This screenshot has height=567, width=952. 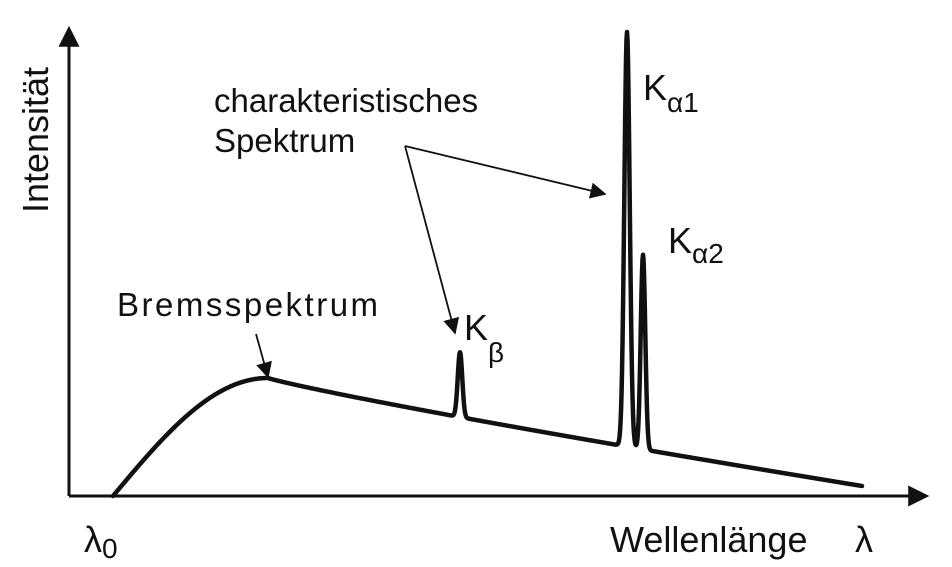 What do you see at coordinates (432, 240) in the screenshot?
I see `pointer-arrow-k-beta` at bounding box center [432, 240].